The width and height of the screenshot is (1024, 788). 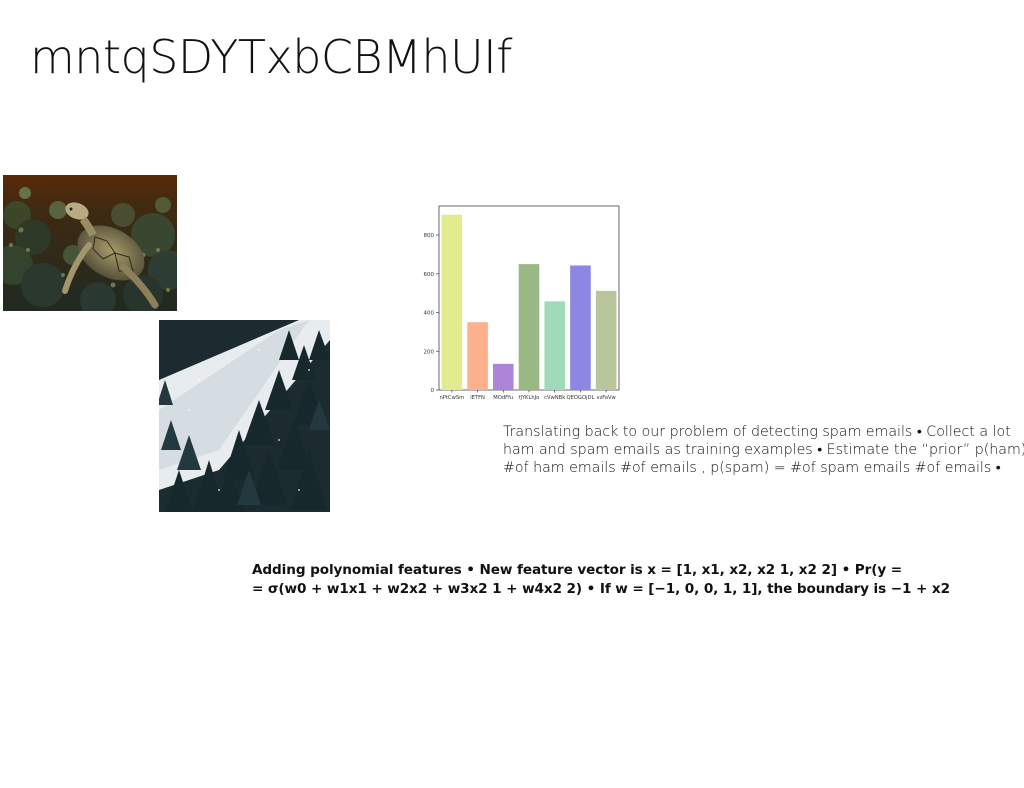 I want to click on slide-title: mntqSDYTxbCBMhUIf, so click(x=271, y=57).